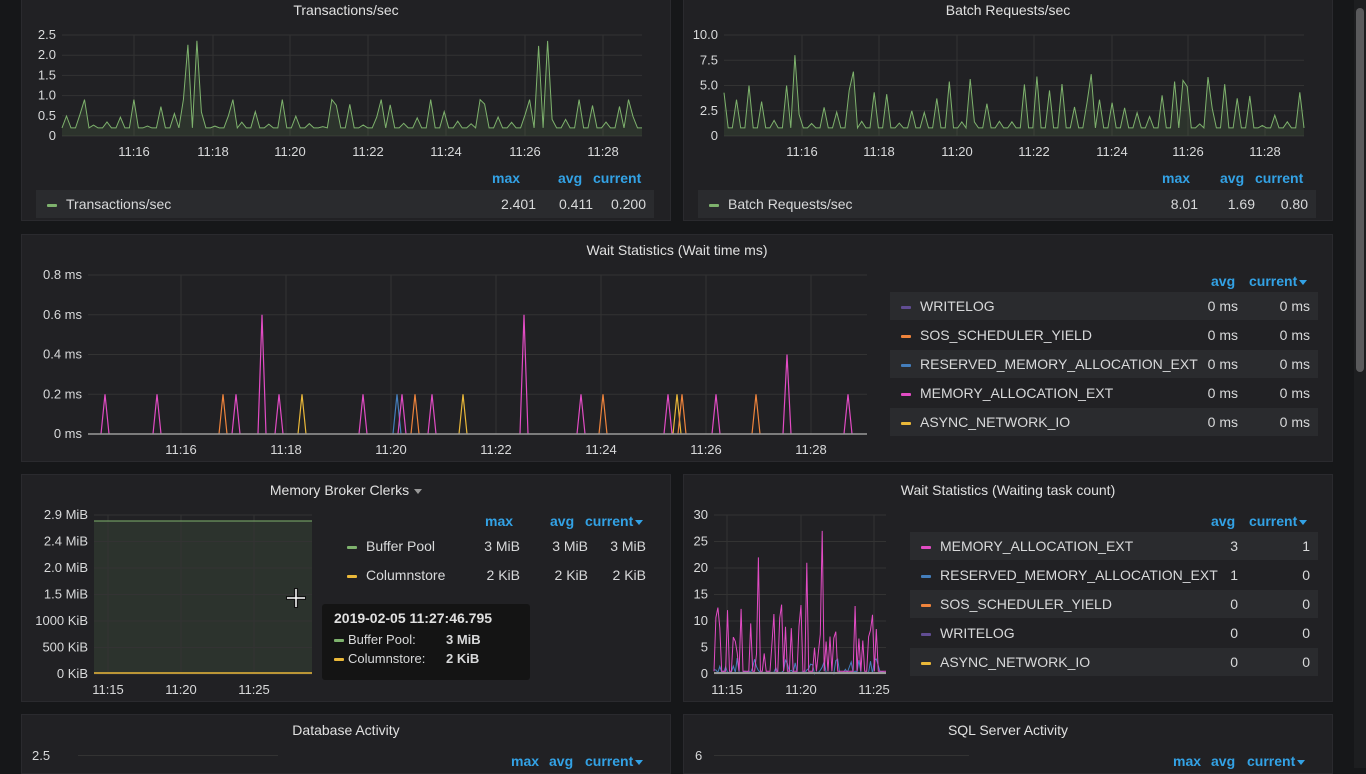 Image resolution: width=1366 pixels, height=774 pixels. What do you see at coordinates (1273, 521) in the screenshot?
I see `legend-header-current-label: current` at bounding box center [1273, 521].